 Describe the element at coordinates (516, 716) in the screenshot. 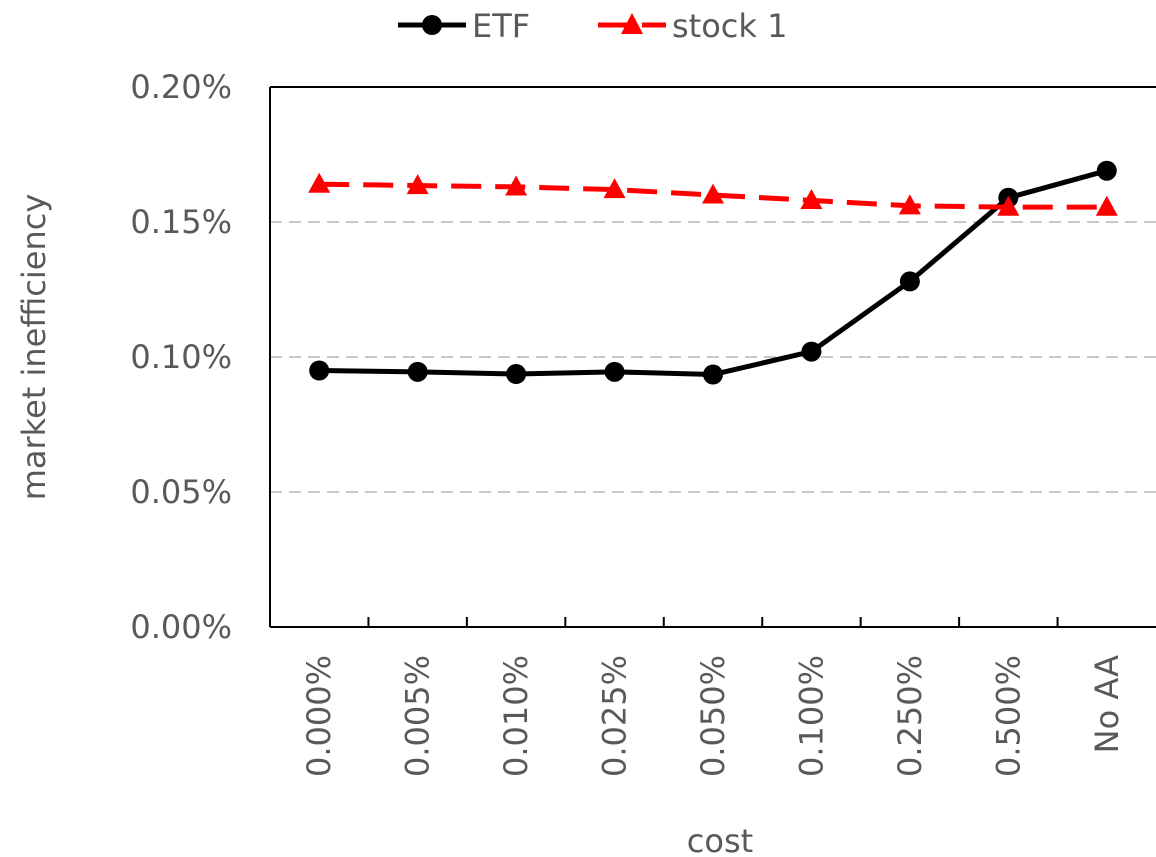

I see `x-tick-label: 0.010%` at that location.